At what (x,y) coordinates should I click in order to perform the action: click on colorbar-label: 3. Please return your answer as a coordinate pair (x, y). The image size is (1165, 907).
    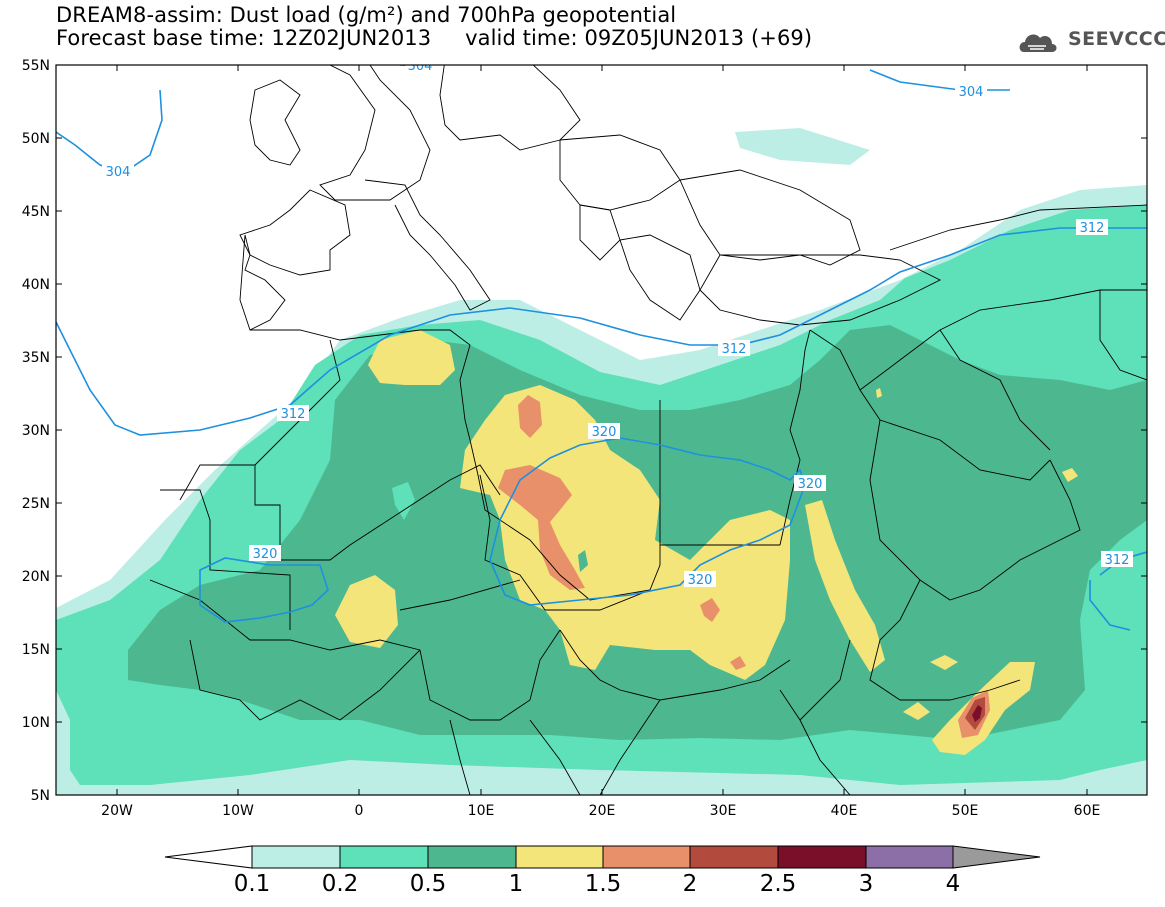
    Looking at the image, I should click on (866, 884).